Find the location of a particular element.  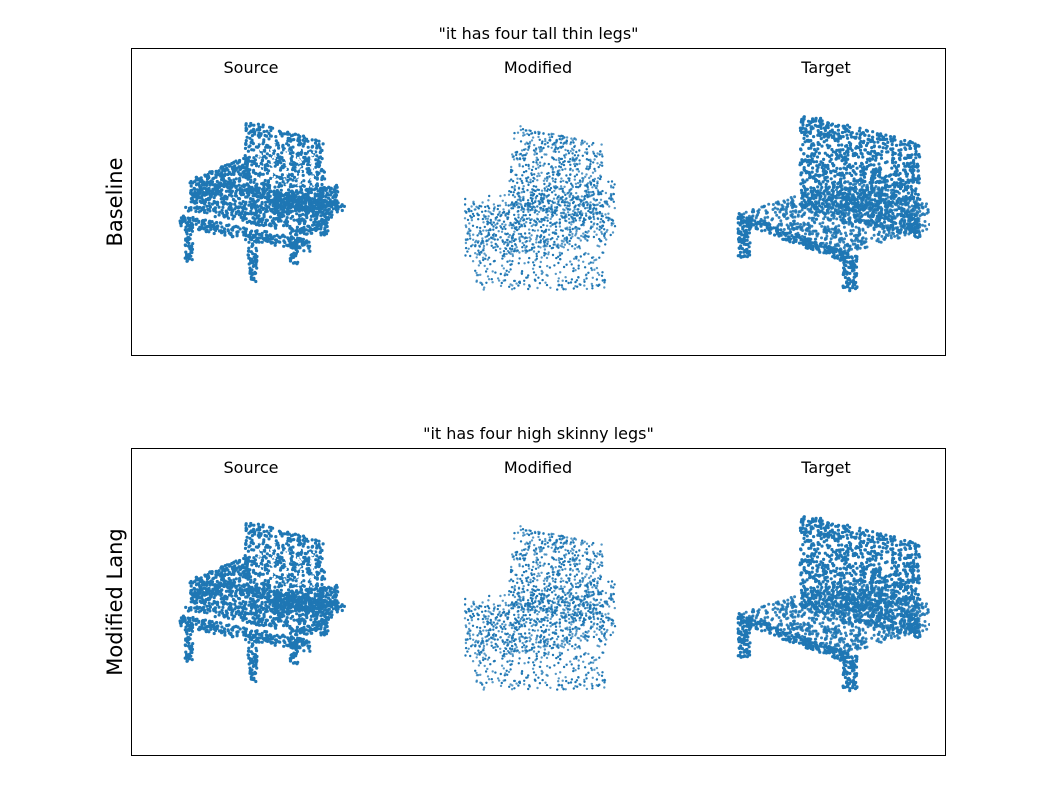

point-cloud-source-modified-lang is located at coordinates (262, 602).